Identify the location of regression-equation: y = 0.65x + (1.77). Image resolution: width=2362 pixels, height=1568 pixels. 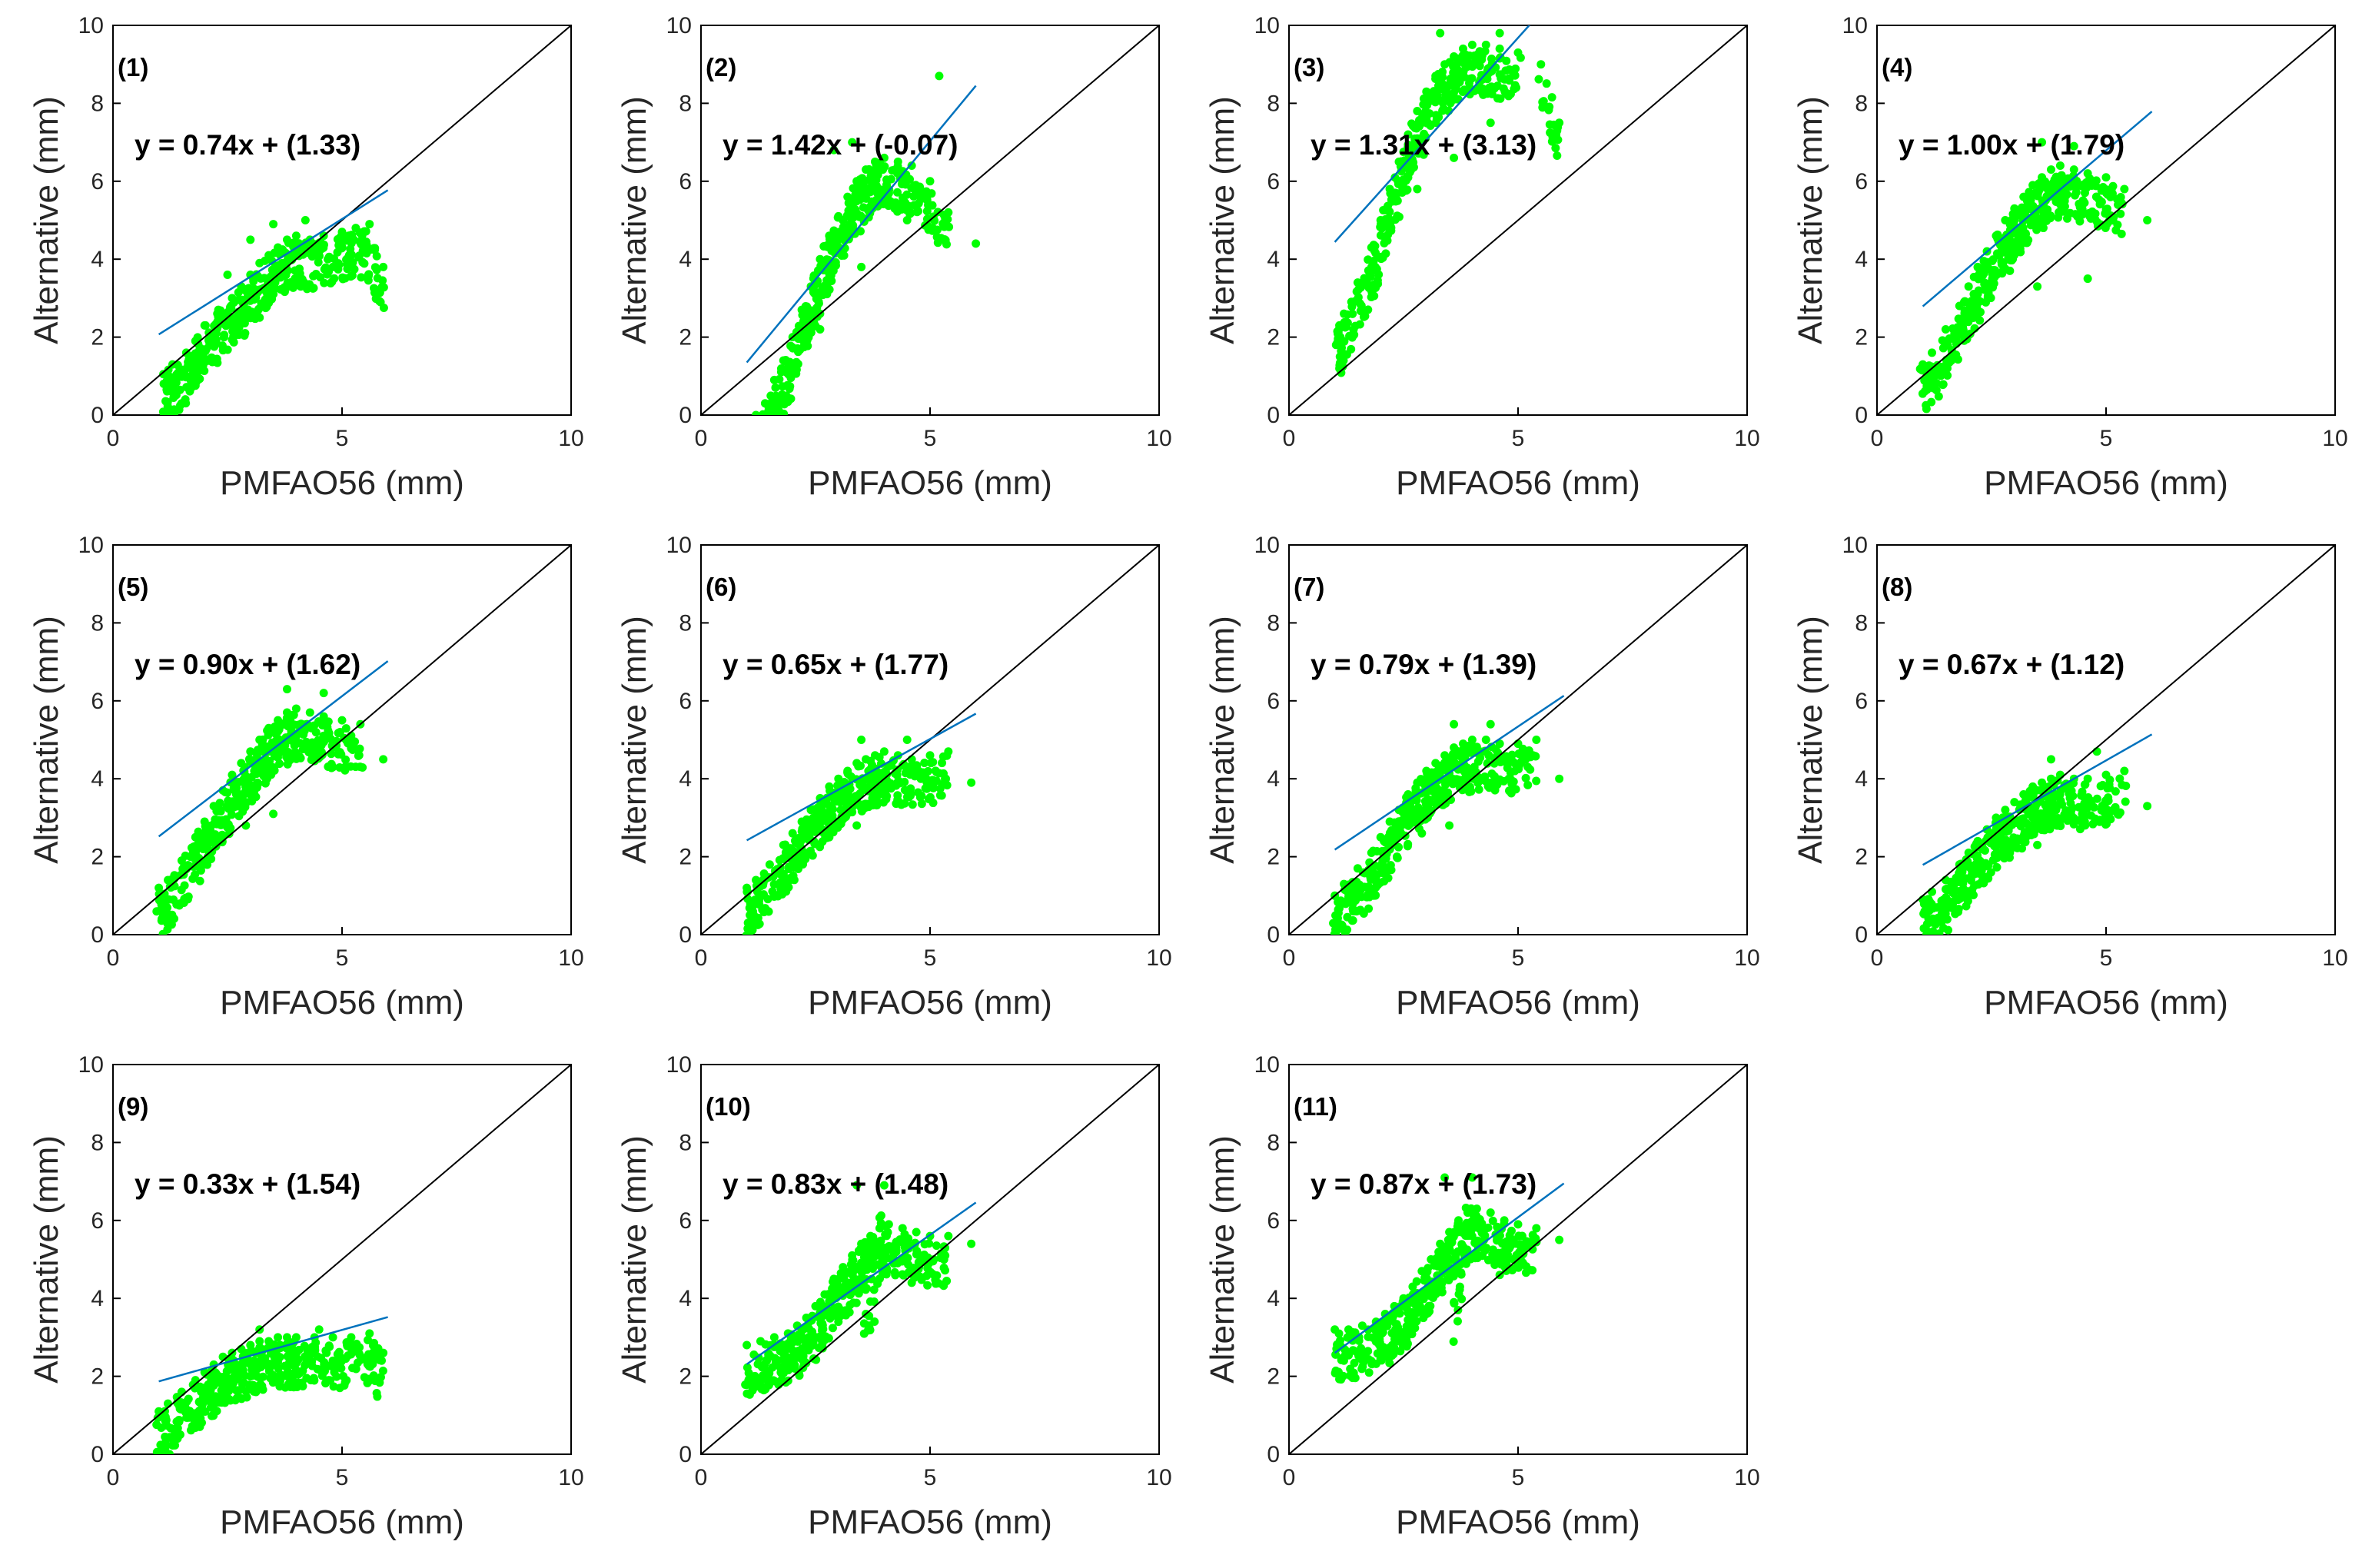
(835, 664).